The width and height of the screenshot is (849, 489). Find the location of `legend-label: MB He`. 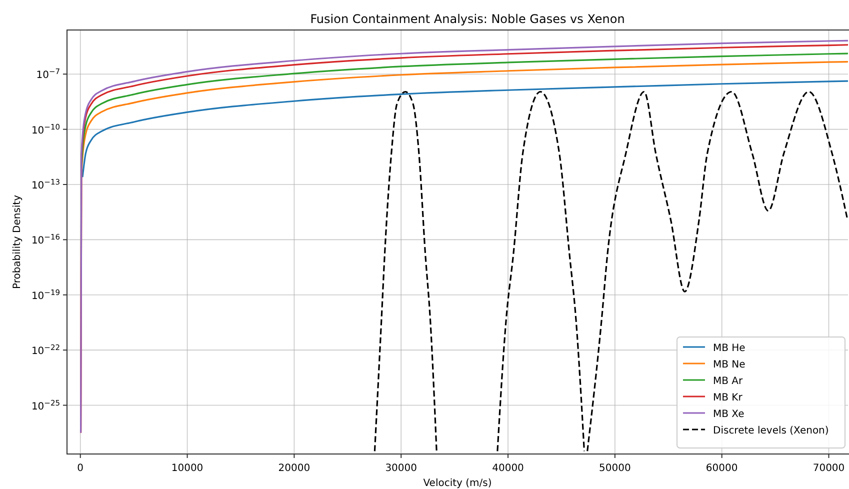

legend-label: MB He is located at coordinates (729, 348).